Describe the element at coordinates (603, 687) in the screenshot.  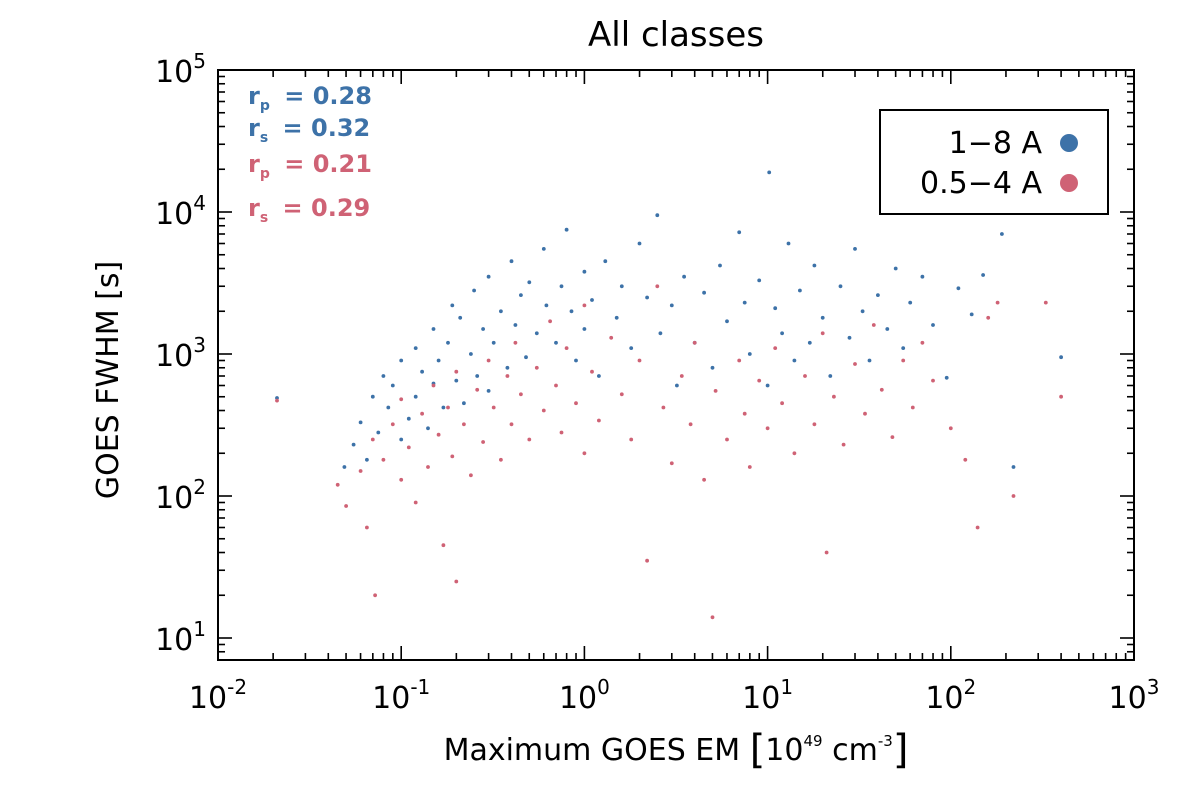
I see `x-tick-exp: 0` at that location.